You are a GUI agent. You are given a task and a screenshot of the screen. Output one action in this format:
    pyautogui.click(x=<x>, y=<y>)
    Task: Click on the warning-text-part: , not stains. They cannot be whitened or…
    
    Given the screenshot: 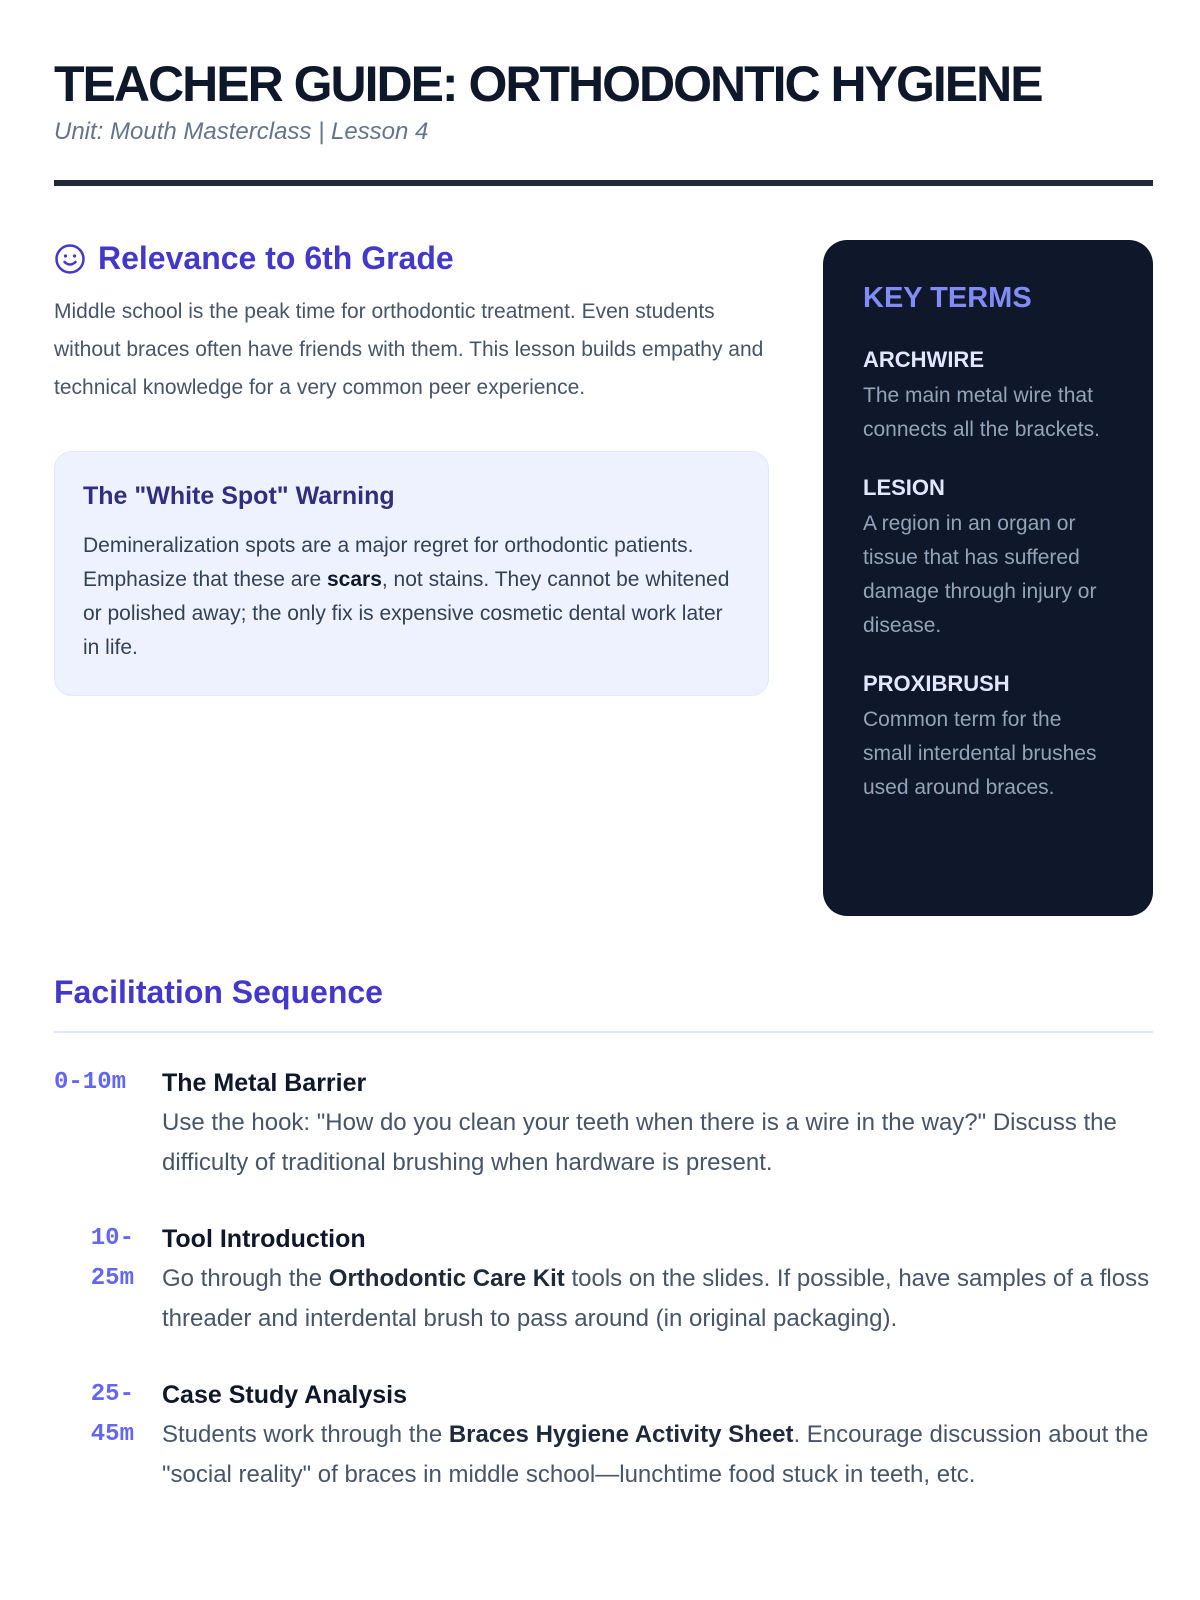 What is the action you would take?
    pyautogui.click(x=406, y=613)
    